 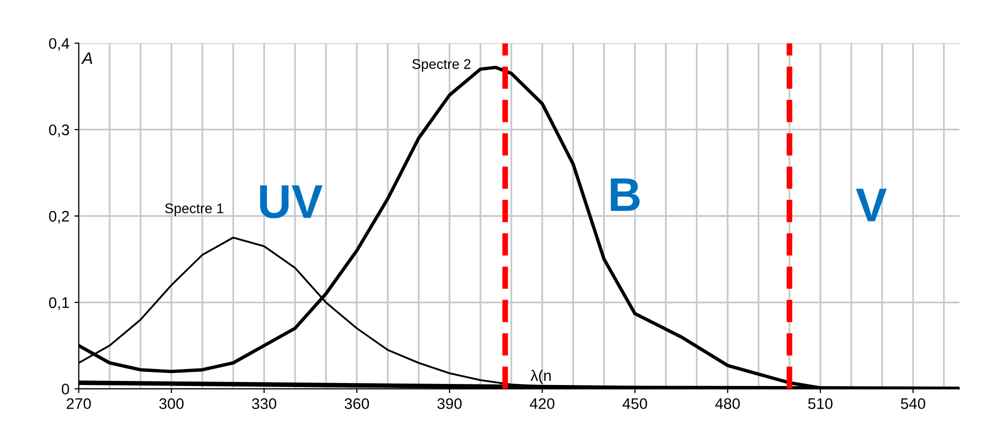 What do you see at coordinates (194, 209) in the screenshot?
I see `series-label: Spectre 1` at bounding box center [194, 209].